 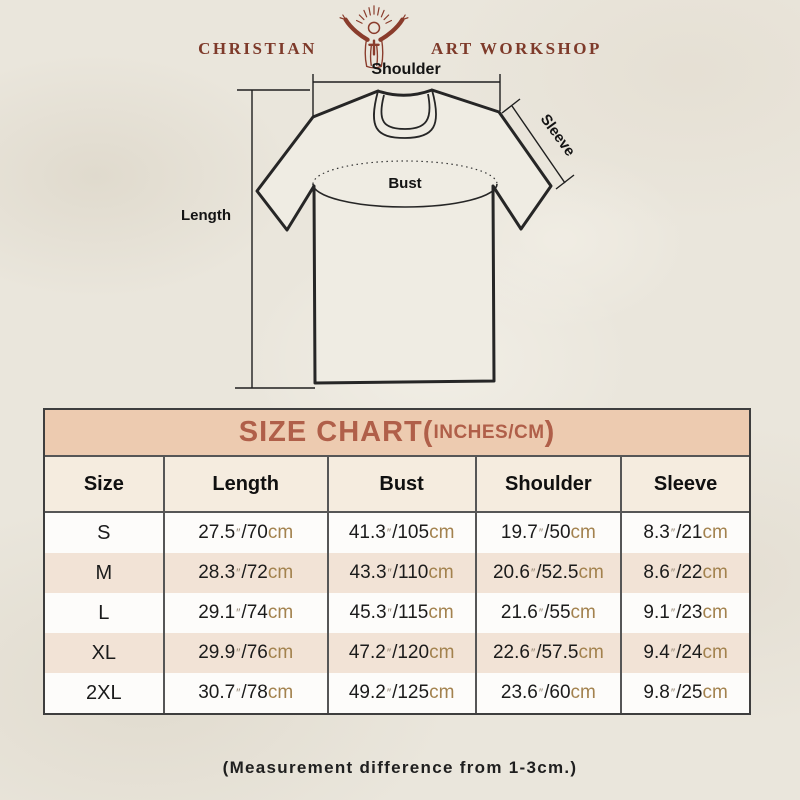 I want to click on measurement-cell: 9.1 ″/23 cm, so click(x=685, y=612).